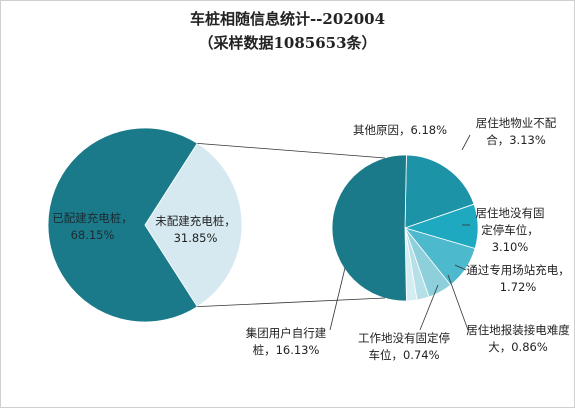 The height and width of the screenshot is (408, 575). I want to click on data-label: 集团用户自行建桩，16.13%, so click(286, 342).